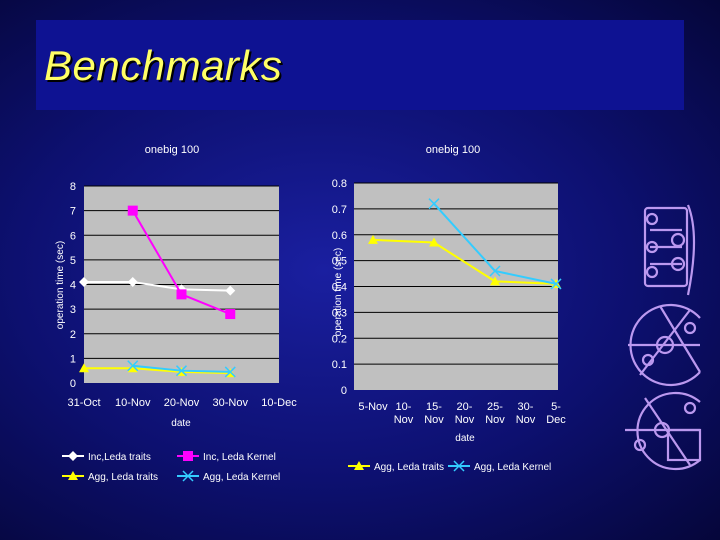  Describe the element at coordinates (434, 413) in the screenshot. I see `x-tick-label: 15-Nov` at that location.